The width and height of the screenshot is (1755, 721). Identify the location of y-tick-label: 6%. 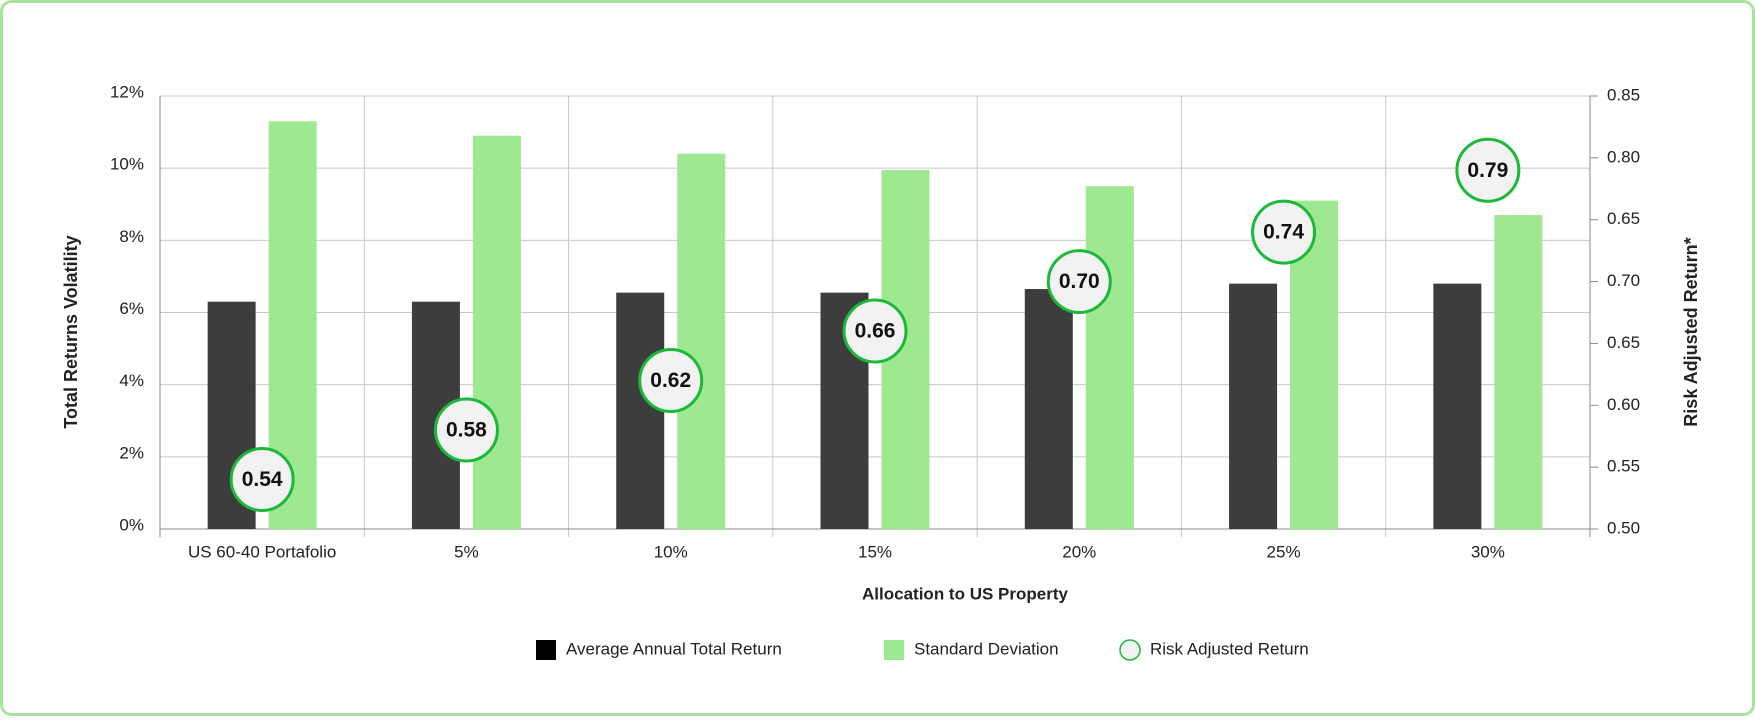
(131, 308).